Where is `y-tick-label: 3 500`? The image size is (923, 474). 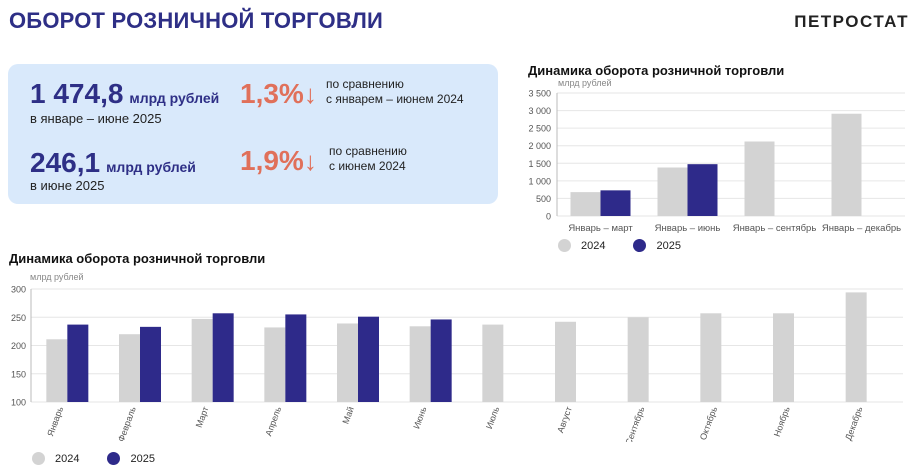
y-tick-label: 3 500 is located at coordinates (539, 94).